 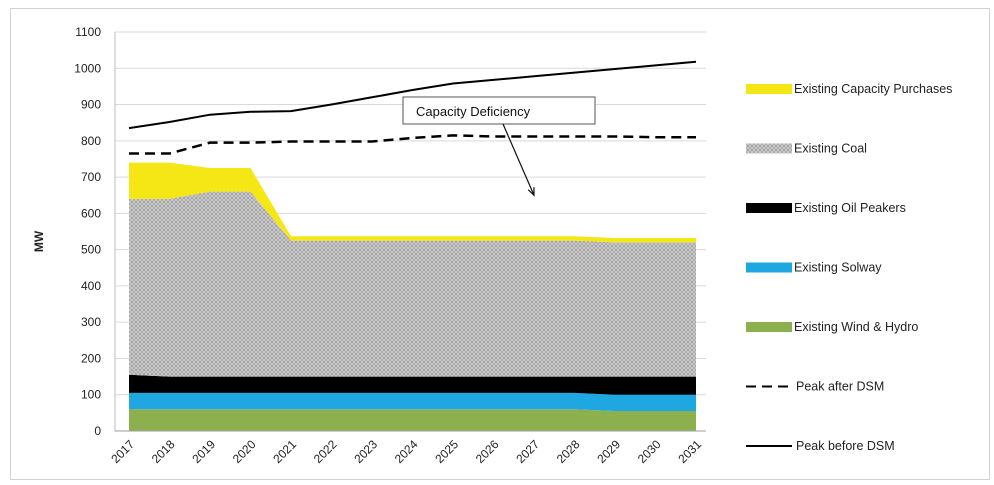 I want to click on legend-item: Existing Capacity Purchases, so click(x=849, y=89).